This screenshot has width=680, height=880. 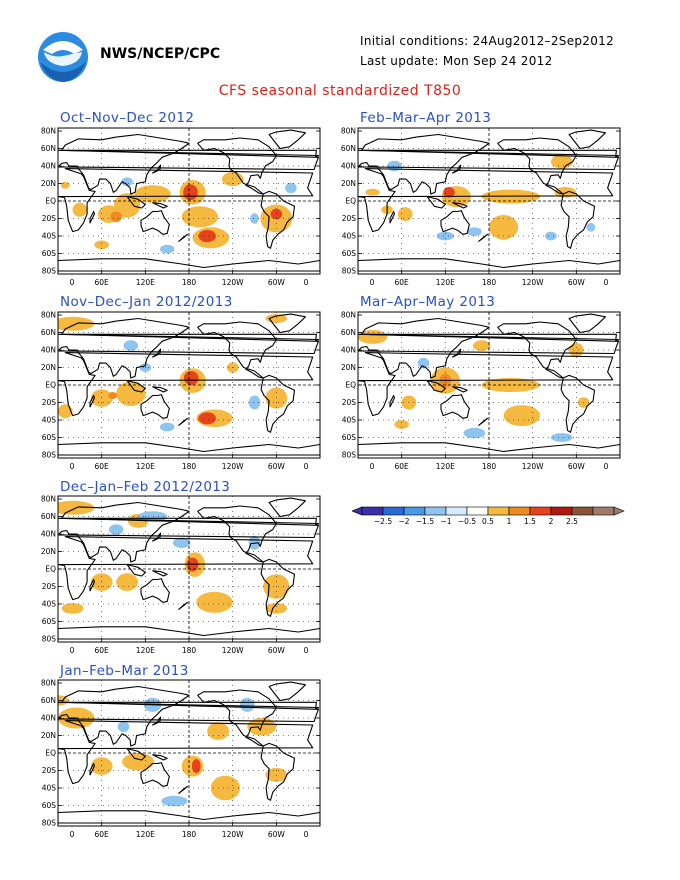 I want to click on colorbar-tick-label: 1, so click(x=509, y=521).